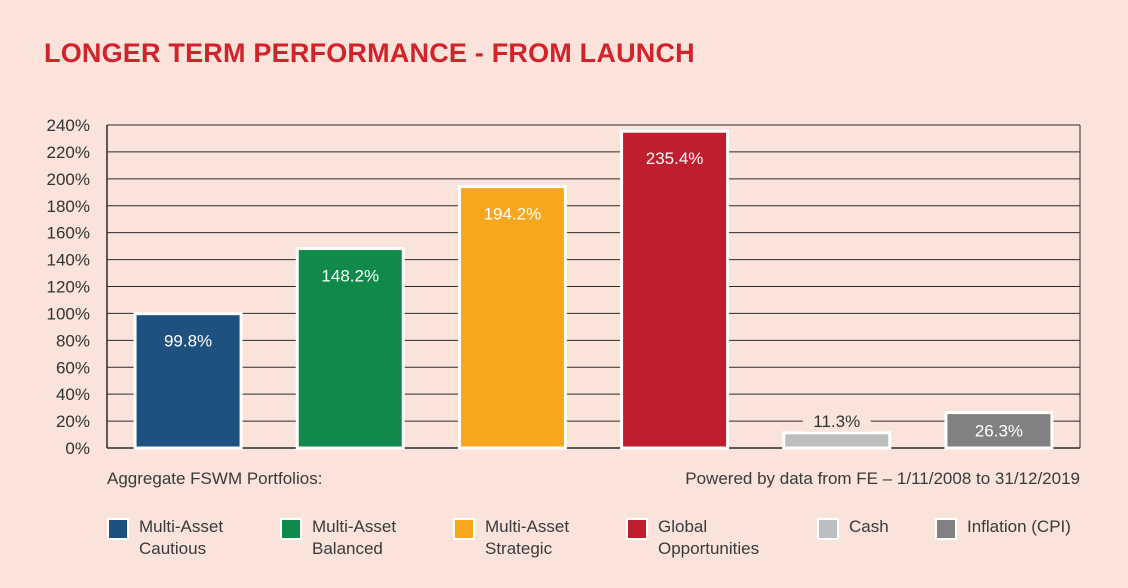 The height and width of the screenshot is (588, 1128). I want to click on data-label: 194.2%, so click(513, 214).